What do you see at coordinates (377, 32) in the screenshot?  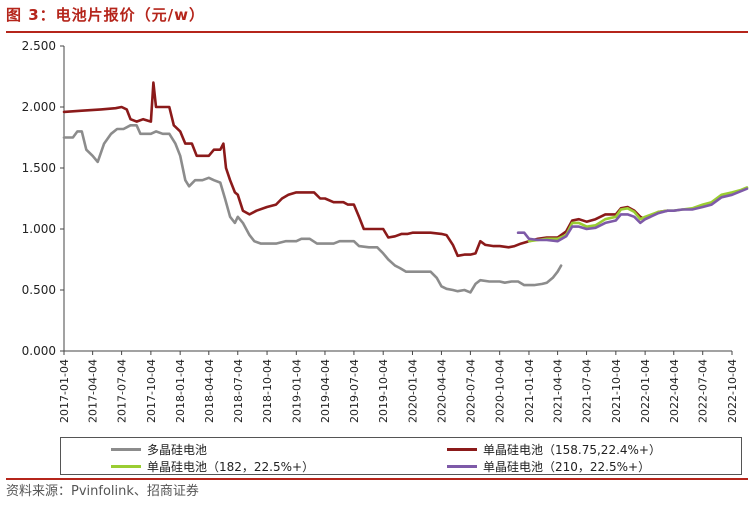 I see `title-divider` at bounding box center [377, 32].